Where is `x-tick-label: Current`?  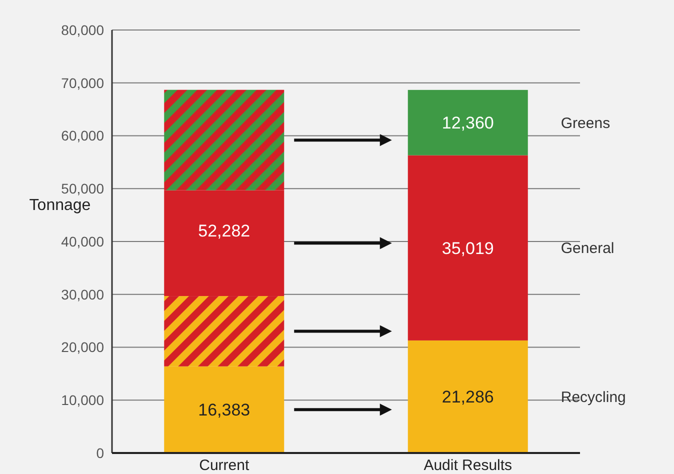 x-tick-label: Current is located at coordinates (224, 465).